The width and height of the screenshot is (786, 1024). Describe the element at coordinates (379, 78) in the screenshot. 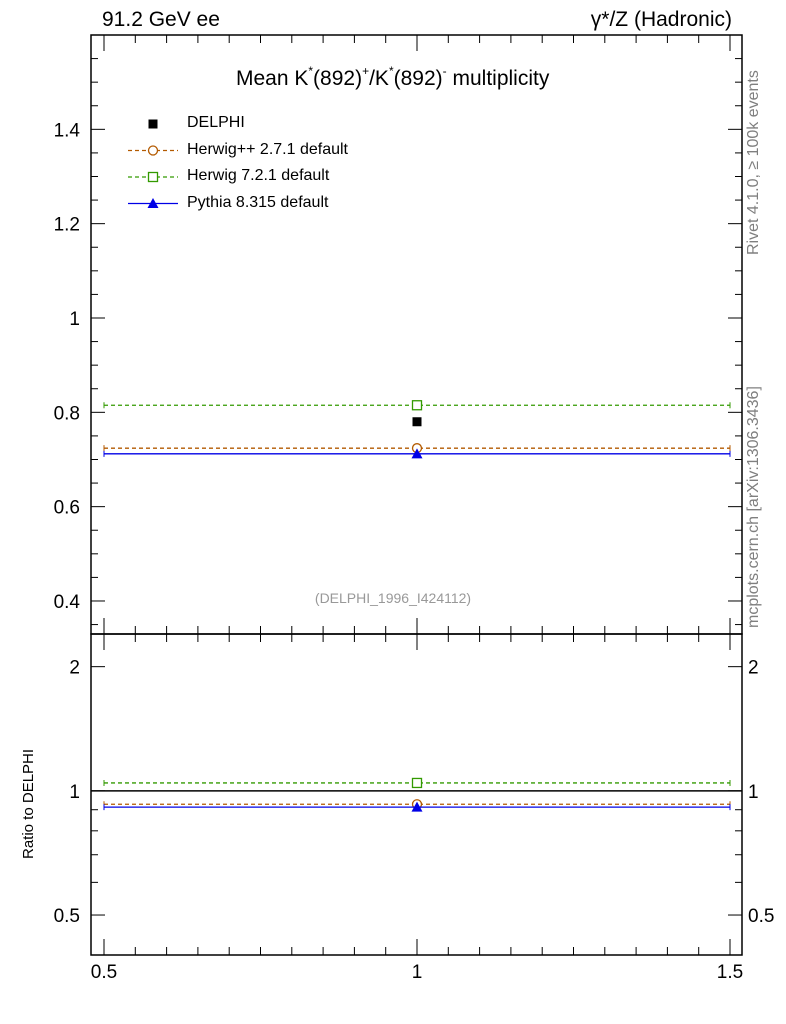

I see `title-slash: /K` at that location.